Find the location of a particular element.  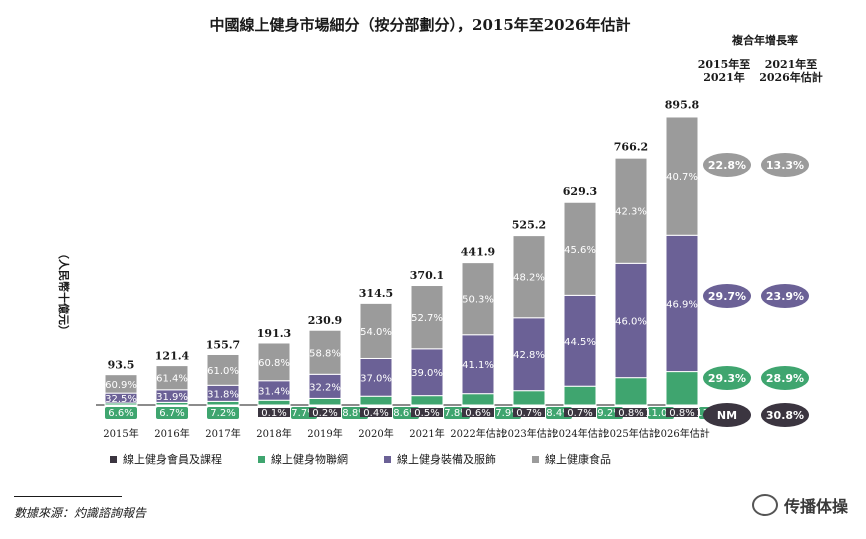

cagr-value: 29.7% is located at coordinates (727, 296).